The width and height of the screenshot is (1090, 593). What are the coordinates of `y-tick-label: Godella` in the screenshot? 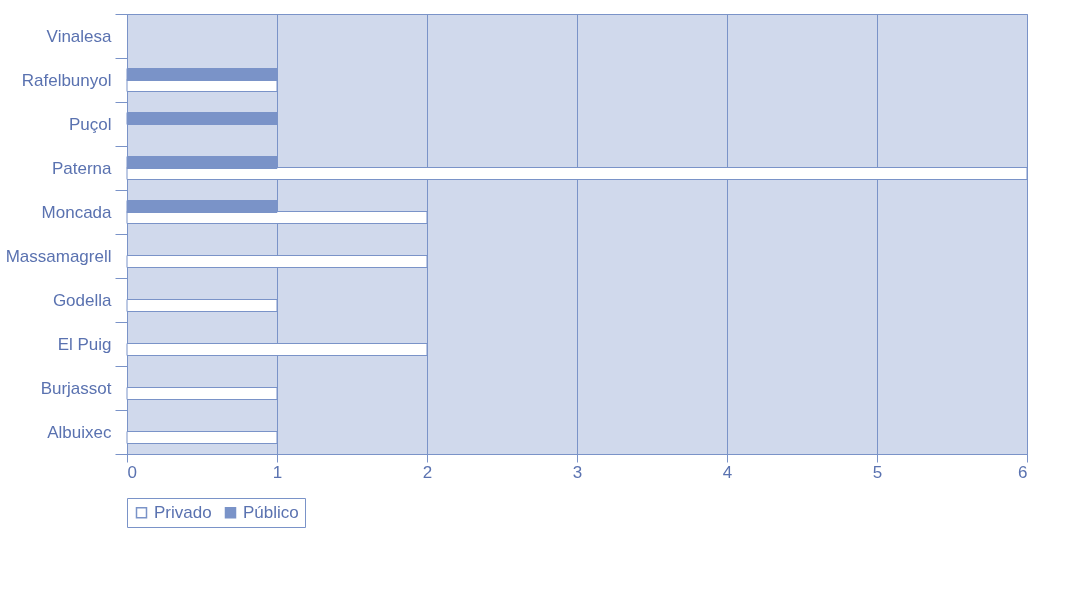 It's located at (82, 300).